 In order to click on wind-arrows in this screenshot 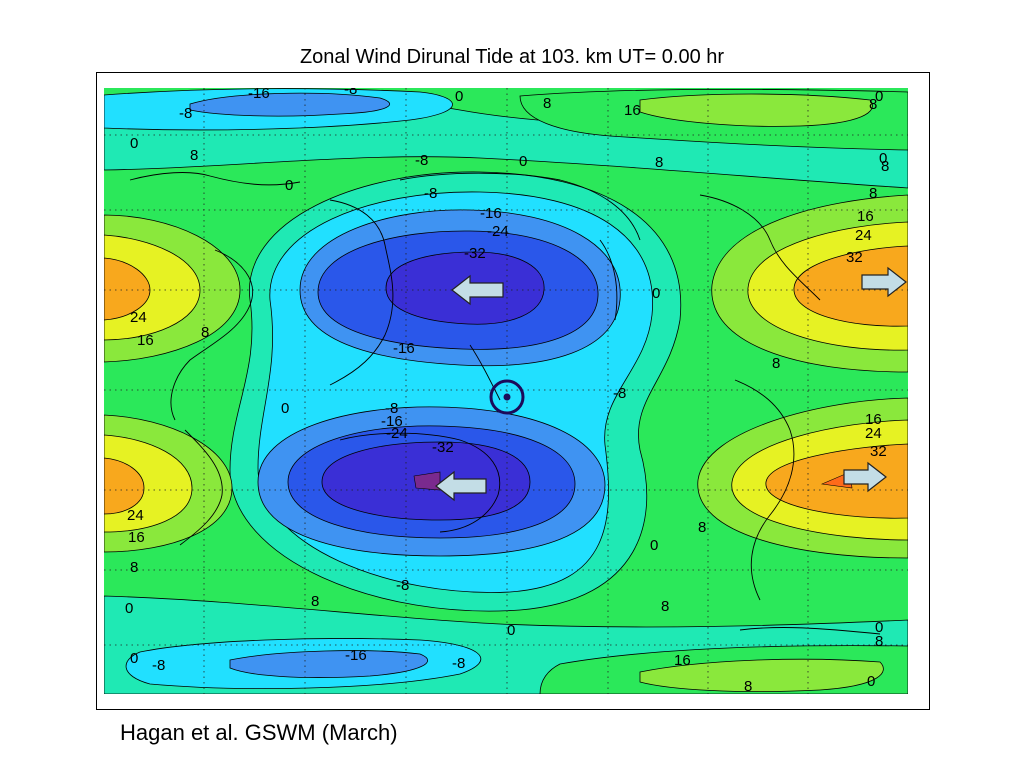, I will do `click(671, 384)`.